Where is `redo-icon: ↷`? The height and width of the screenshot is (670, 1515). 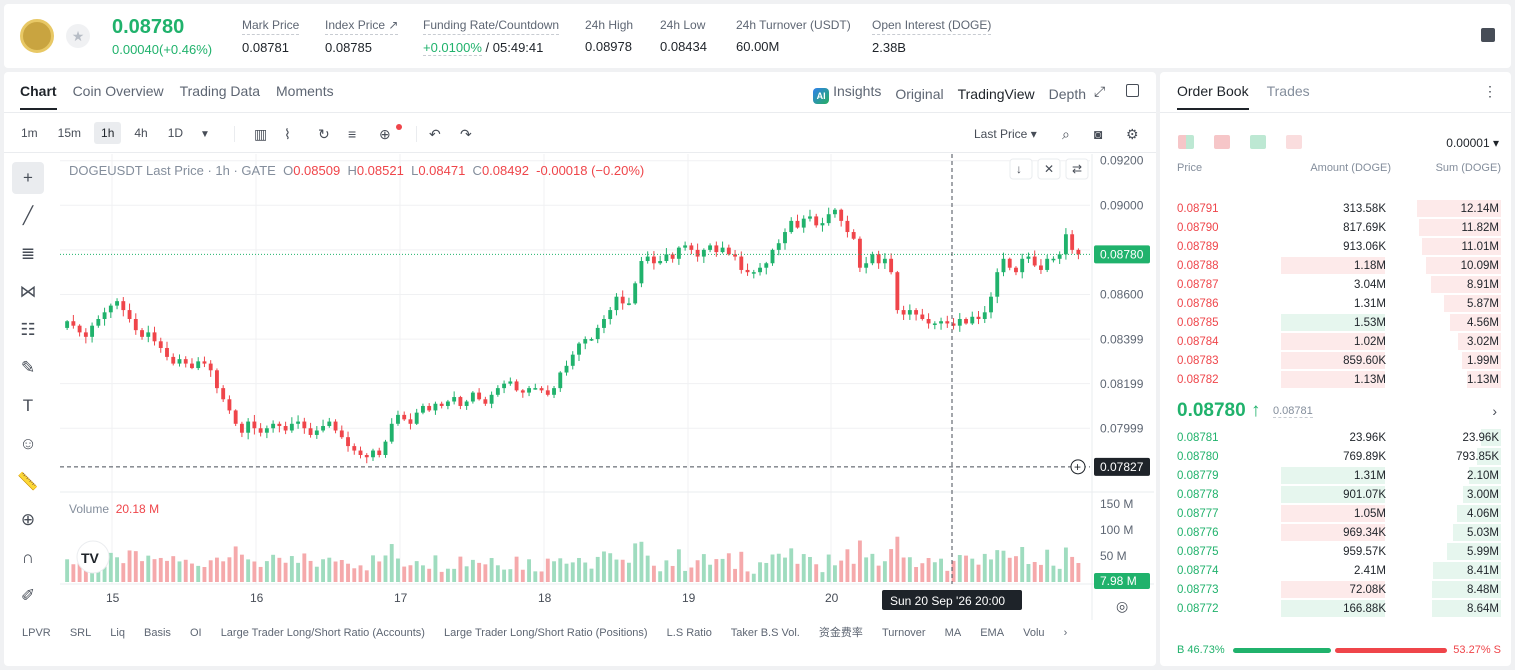 redo-icon: ↷ is located at coordinates (466, 134).